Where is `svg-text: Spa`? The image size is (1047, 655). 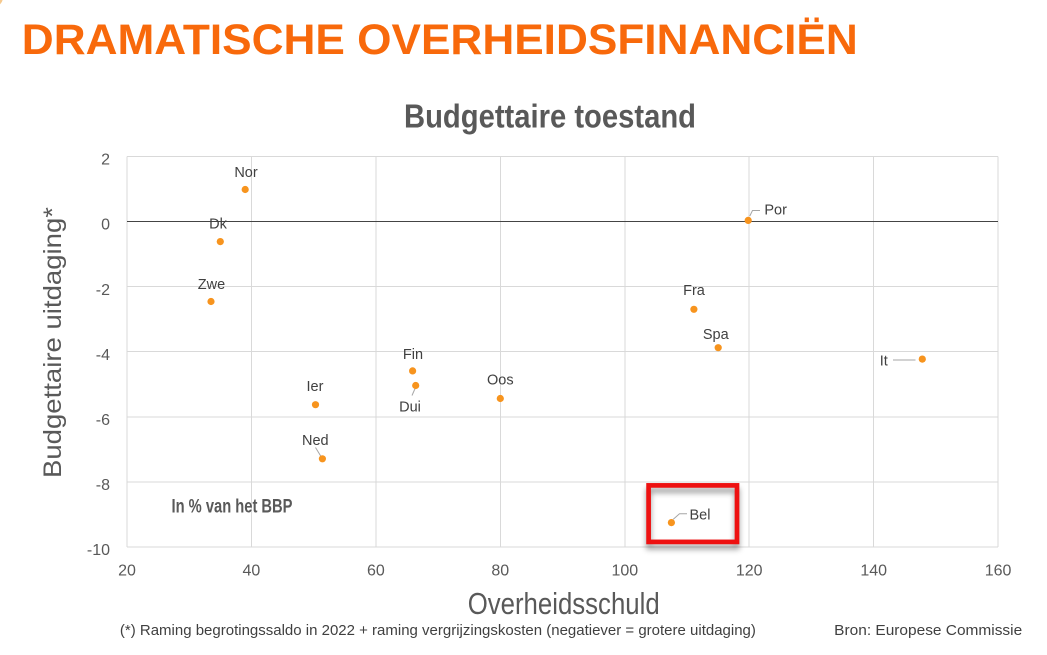
svg-text: Spa is located at coordinates (716, 335).